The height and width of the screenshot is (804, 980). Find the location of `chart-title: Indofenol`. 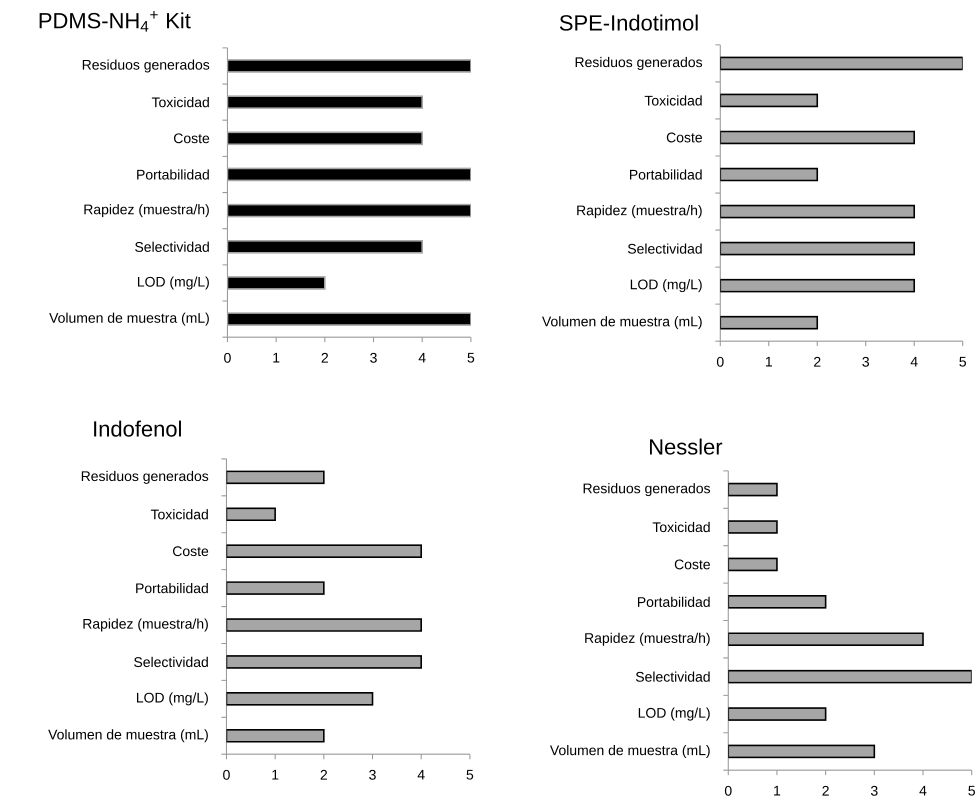

chart-title: Indofenol is located at coordinates (137, 428).